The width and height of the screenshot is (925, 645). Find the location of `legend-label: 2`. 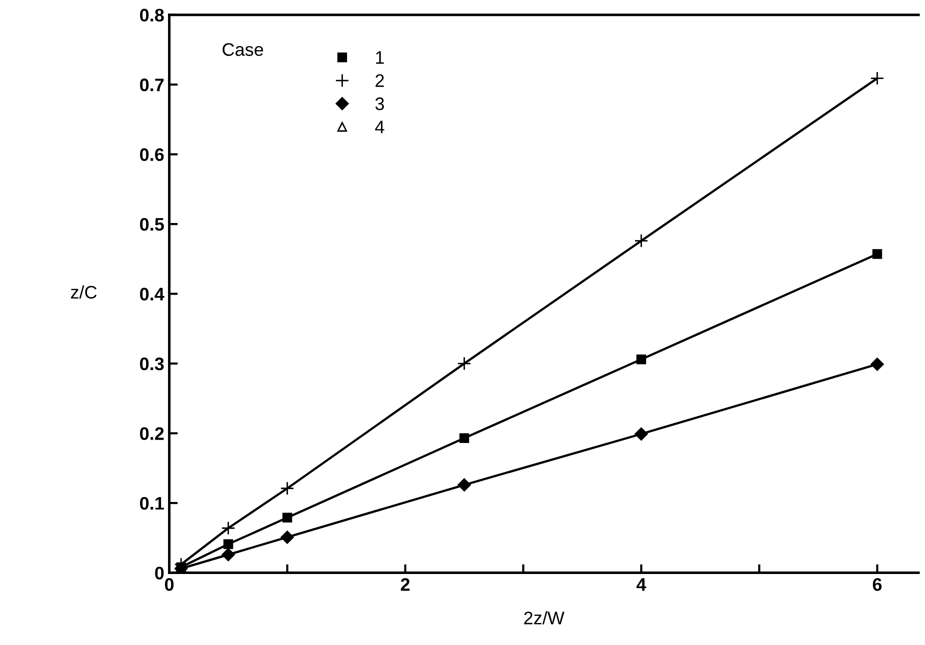

legend-label: 2 is located at coordinates (380, 80).